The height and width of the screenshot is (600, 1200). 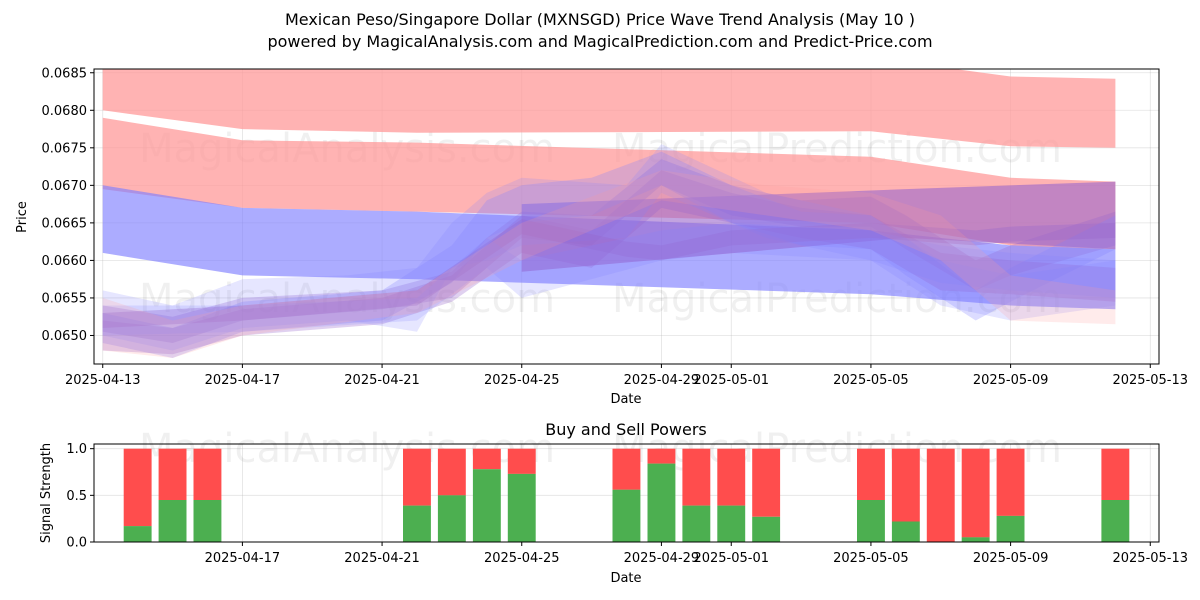 I want to click on price-x-tick-label: 2025-05-01, so click(x=731, y=380).